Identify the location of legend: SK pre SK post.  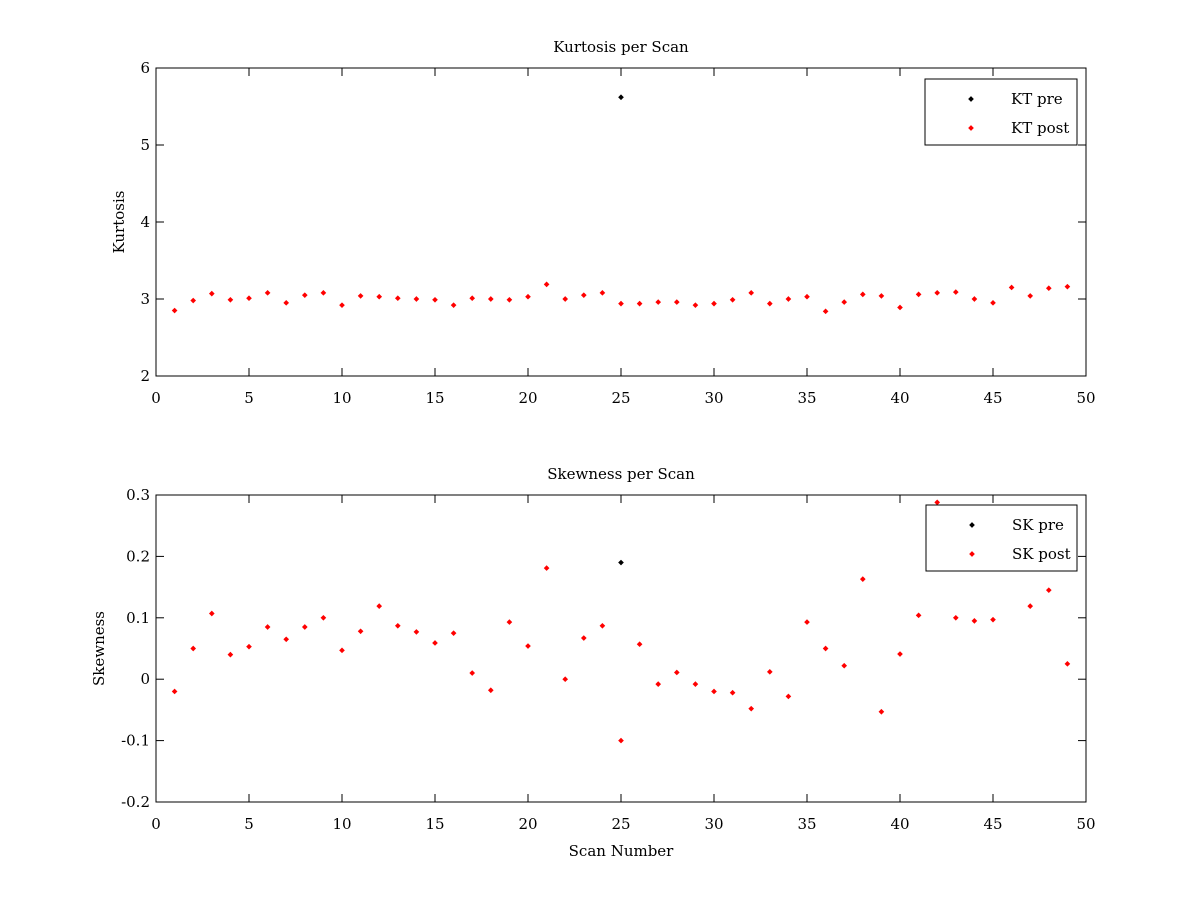
(1001, 538).